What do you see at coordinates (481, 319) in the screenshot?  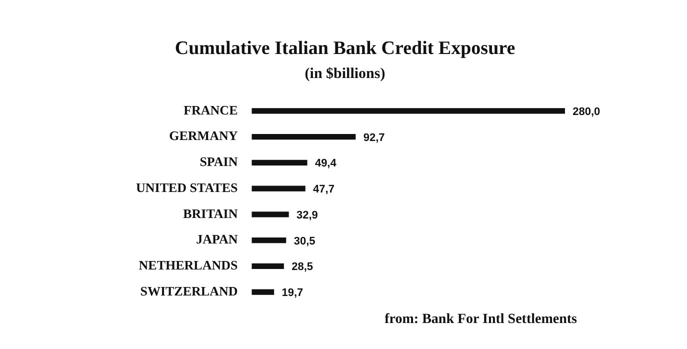 I see `text: from: Bank For Intl Settlements` at bounding box center [481, 319].